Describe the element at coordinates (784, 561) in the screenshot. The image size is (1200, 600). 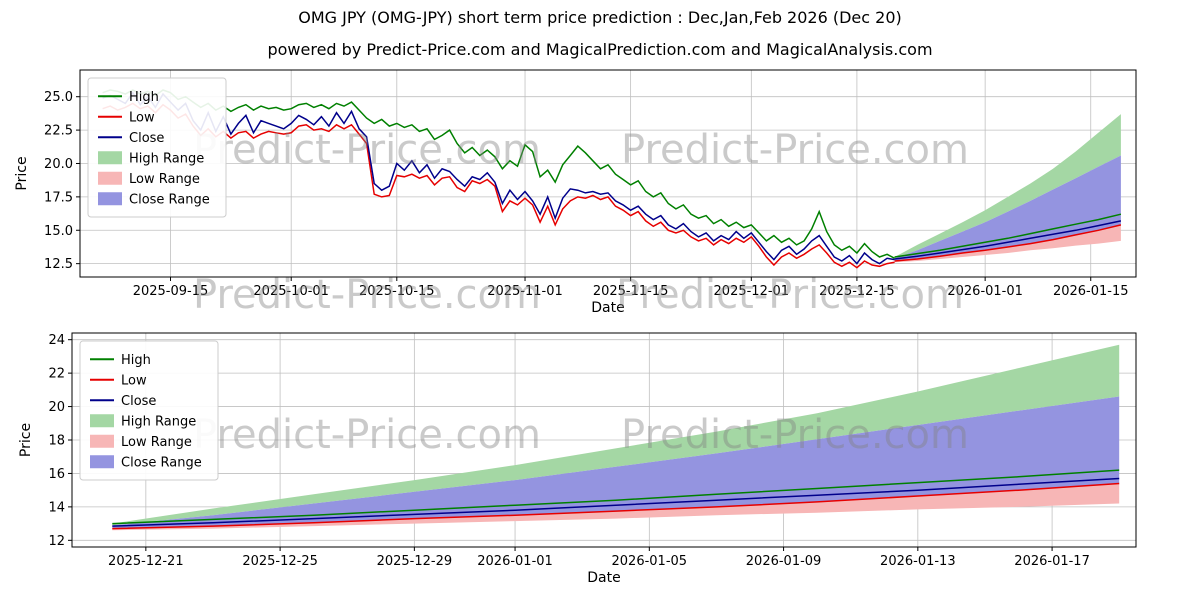
I see `x-tick-label: 2026-01-09` at that location.